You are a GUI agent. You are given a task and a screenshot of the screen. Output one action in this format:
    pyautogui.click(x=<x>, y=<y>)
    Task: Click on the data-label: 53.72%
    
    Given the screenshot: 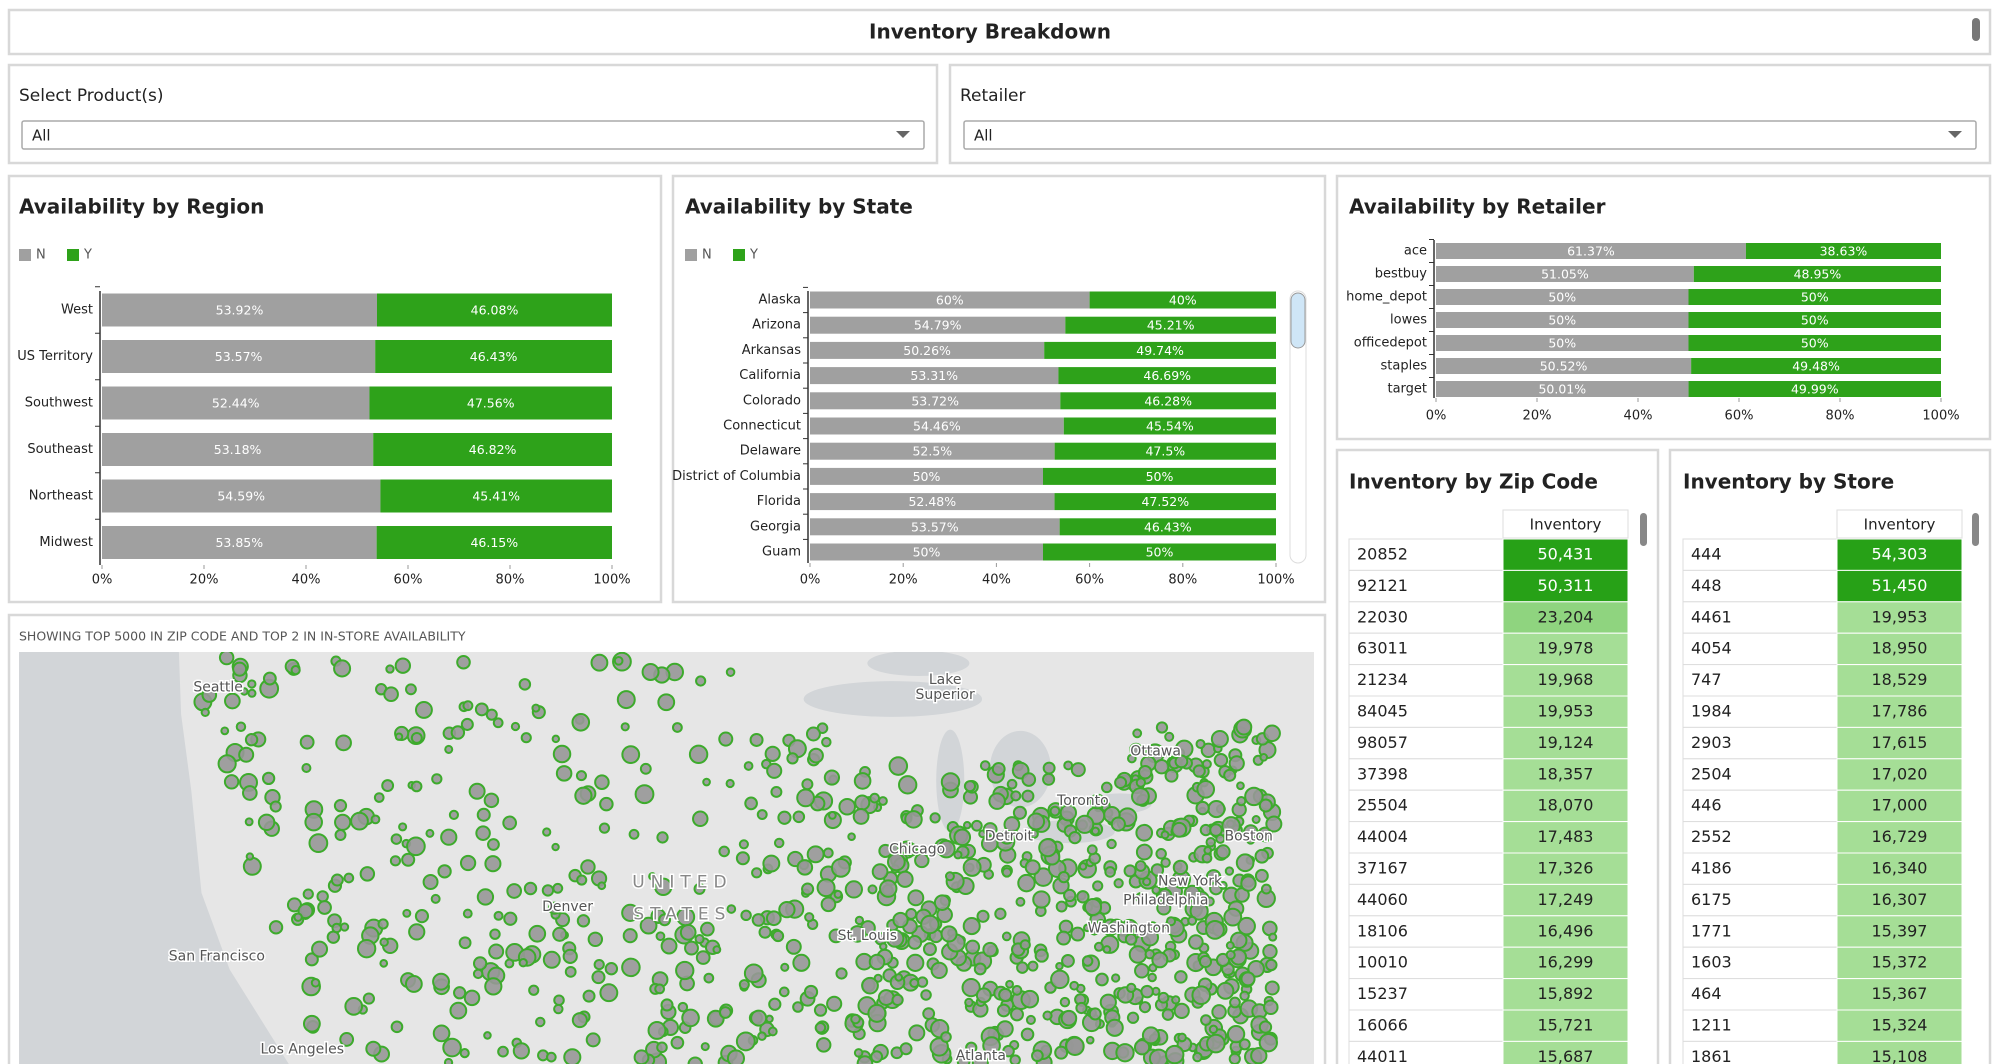 What is the action you would take?
    pyautogui.click(x=935, y=400)
    